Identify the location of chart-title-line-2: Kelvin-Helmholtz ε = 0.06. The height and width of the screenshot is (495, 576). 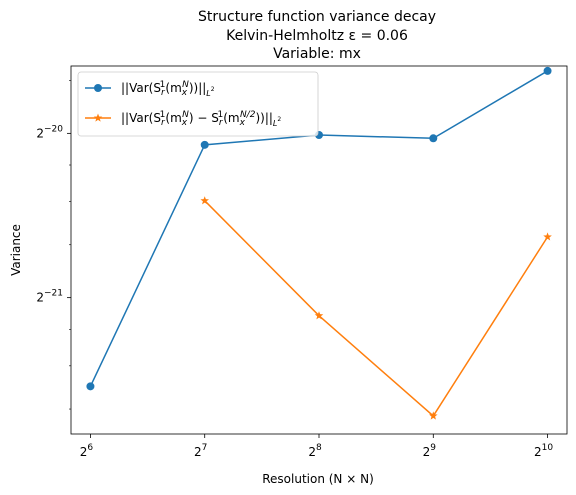
(317, 36).